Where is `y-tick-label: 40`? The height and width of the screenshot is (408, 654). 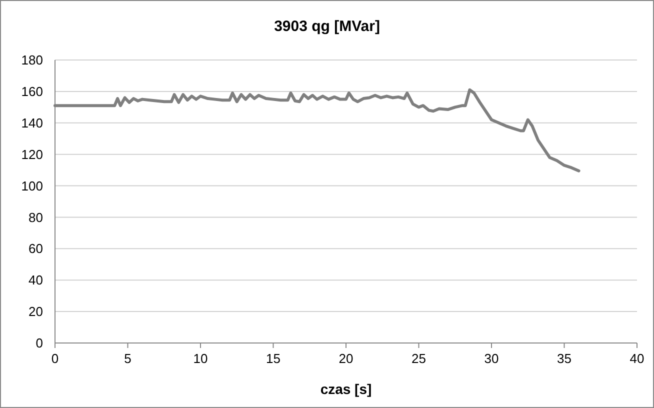 y-tick-label: 40 is located at coordinates (35, 280).